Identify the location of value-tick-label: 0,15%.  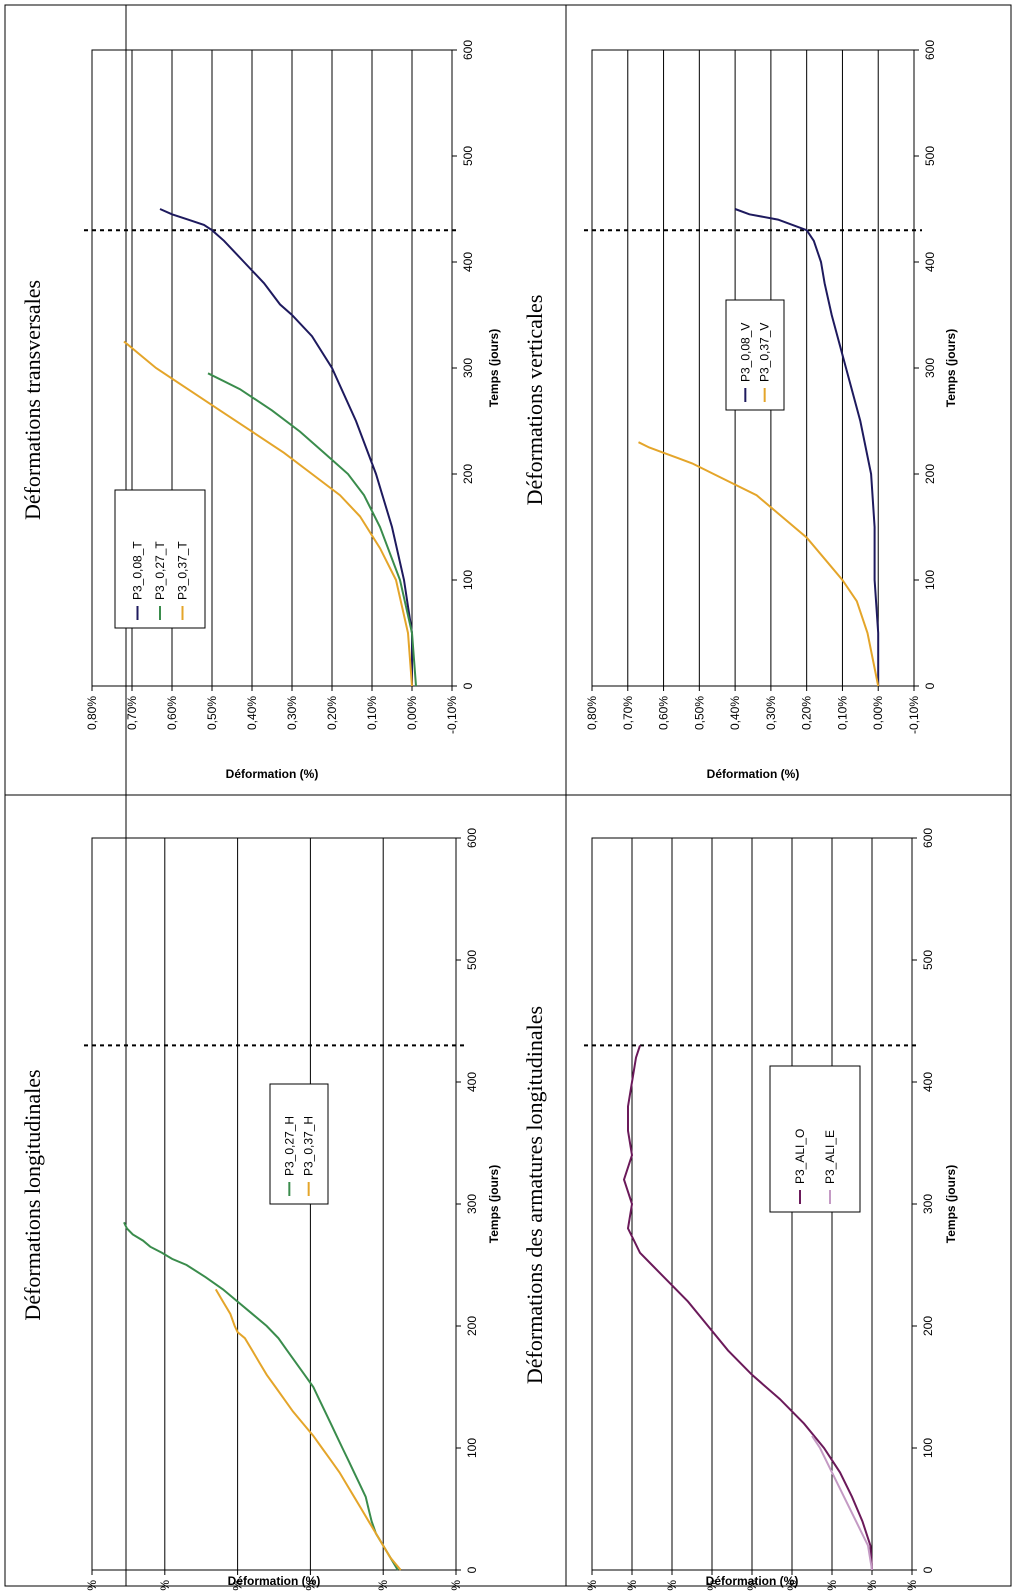
(165, 1585).